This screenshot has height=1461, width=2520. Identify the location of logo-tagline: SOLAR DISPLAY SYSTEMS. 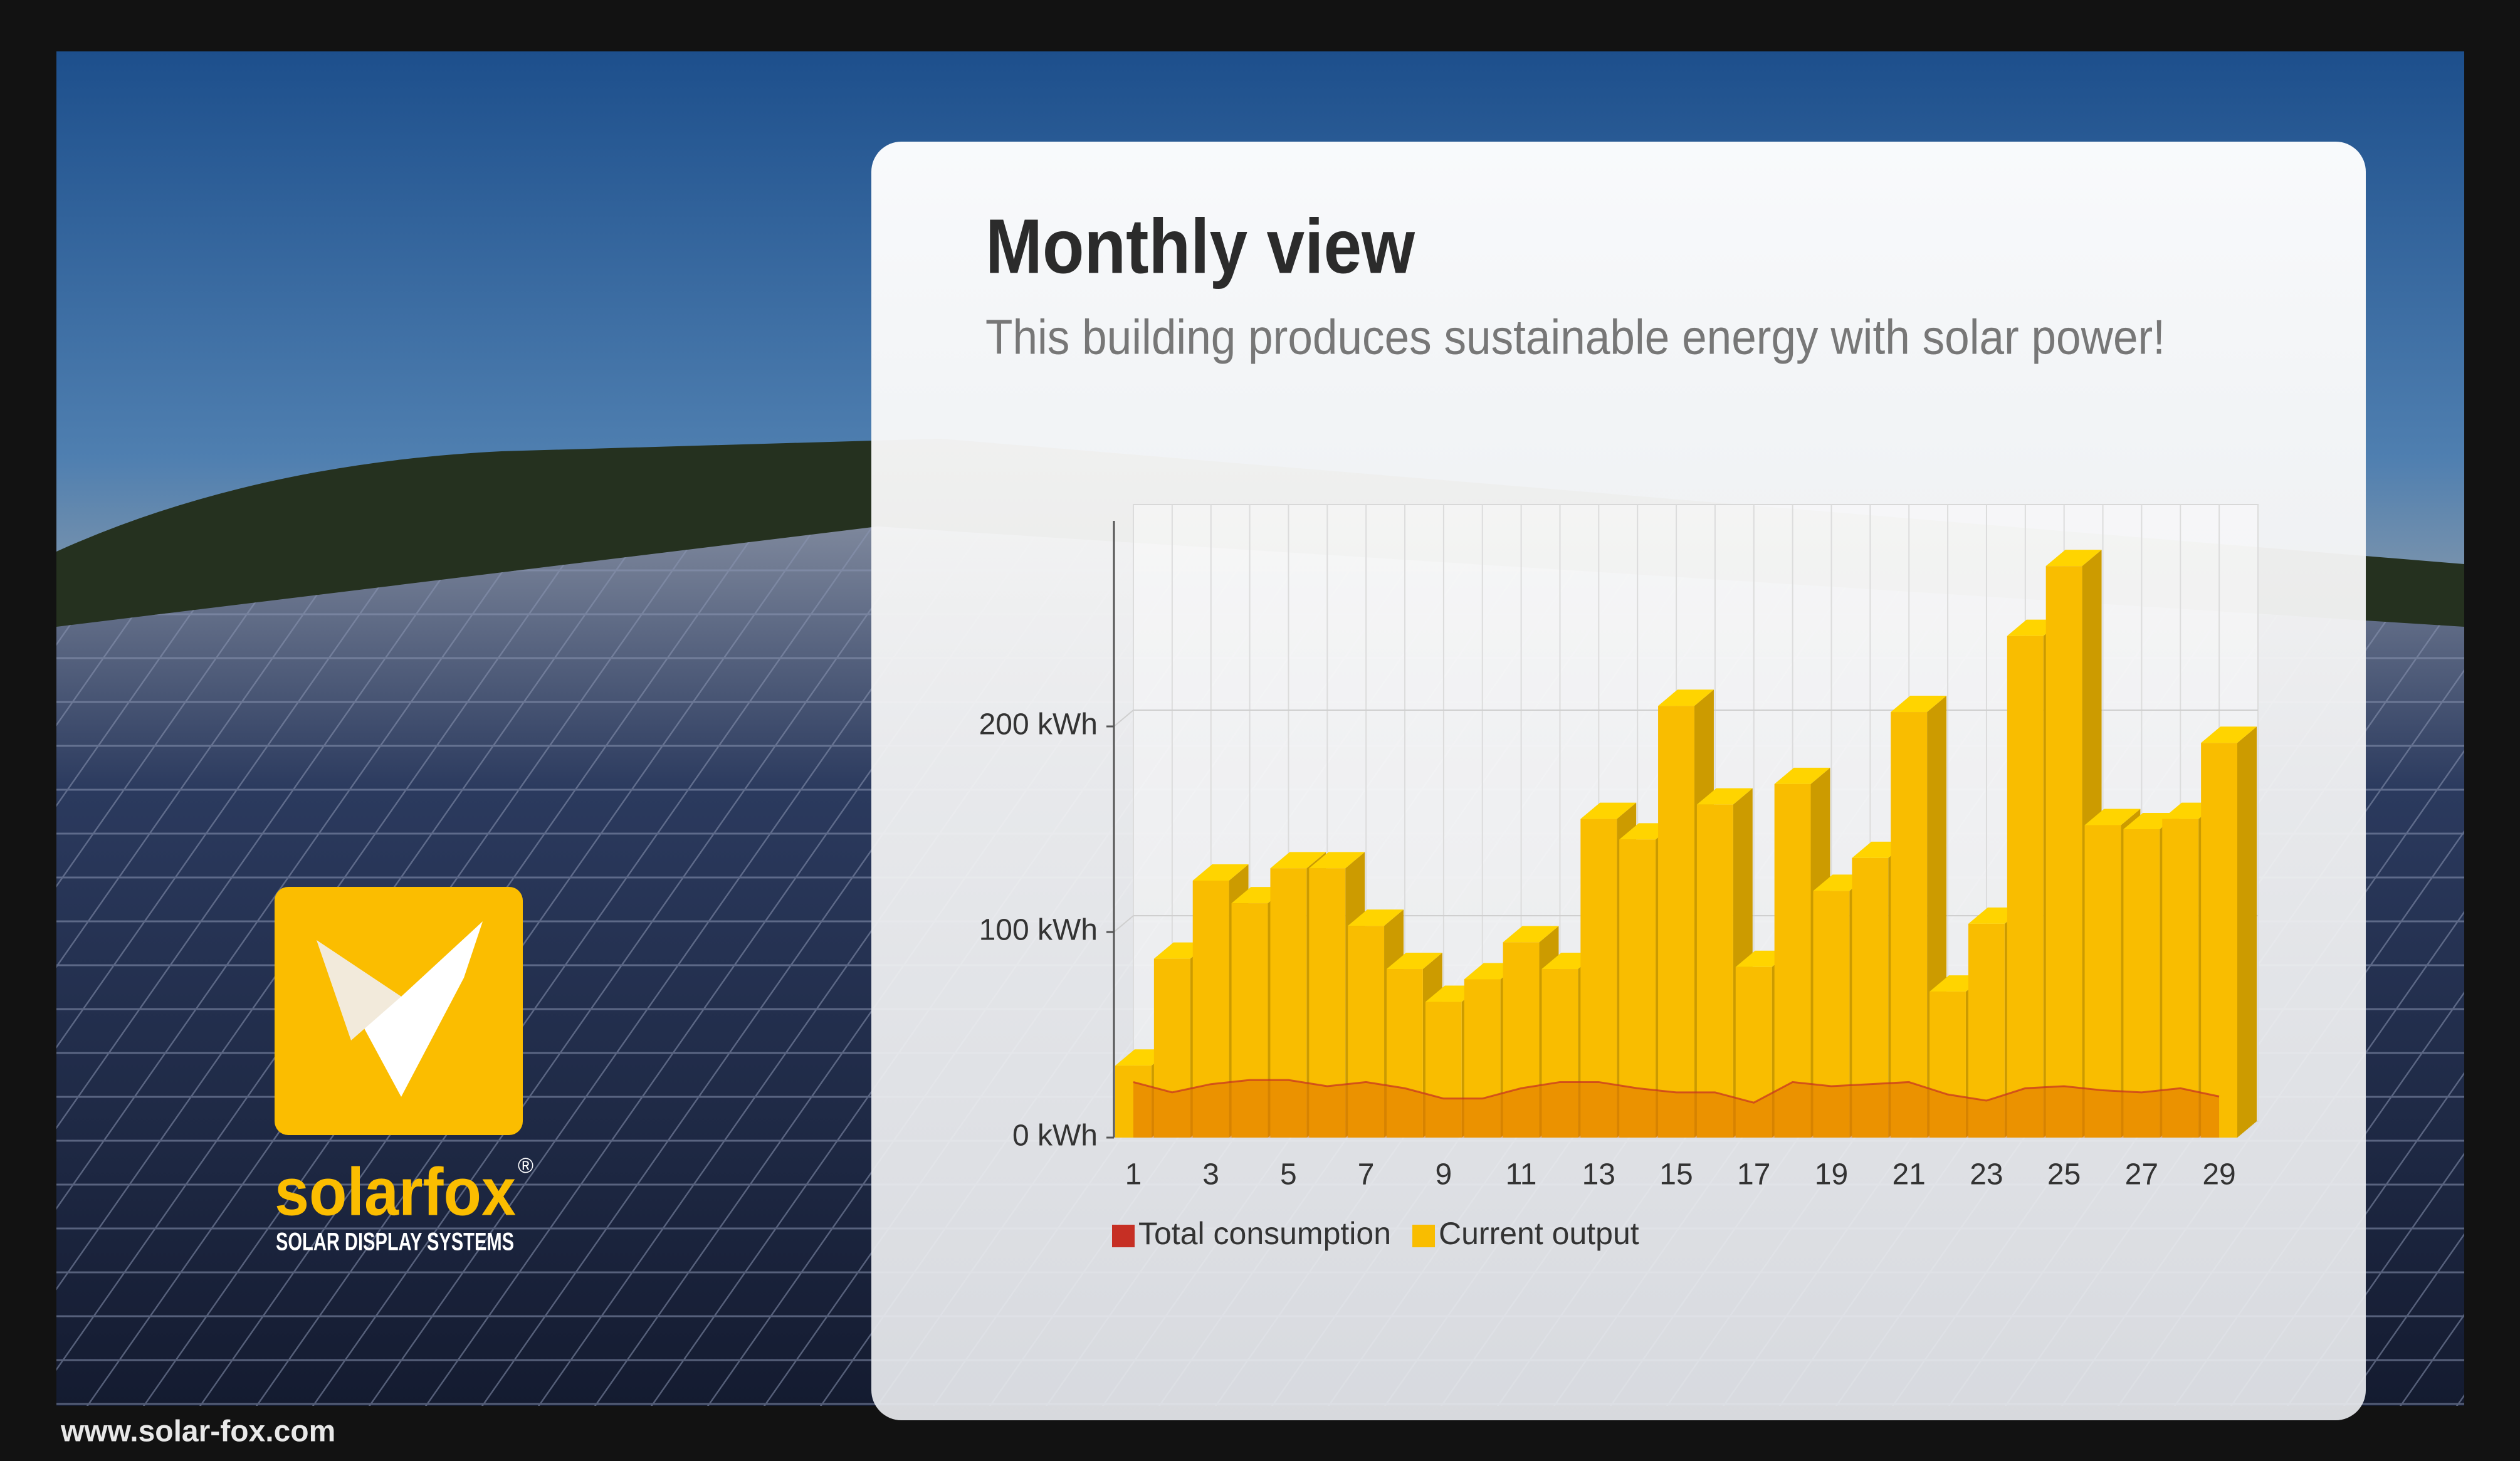
(395, 1242).